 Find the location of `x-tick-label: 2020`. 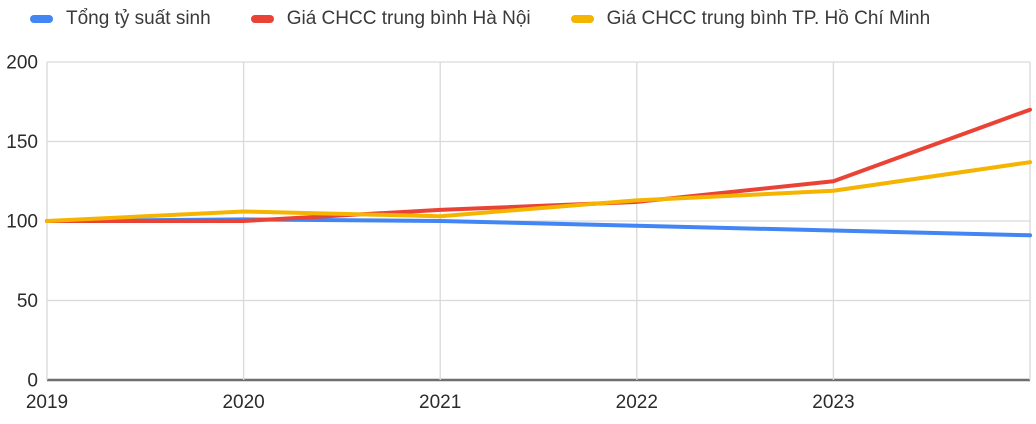

x-tick-label: 2020 is located at coordinates (243, 402).